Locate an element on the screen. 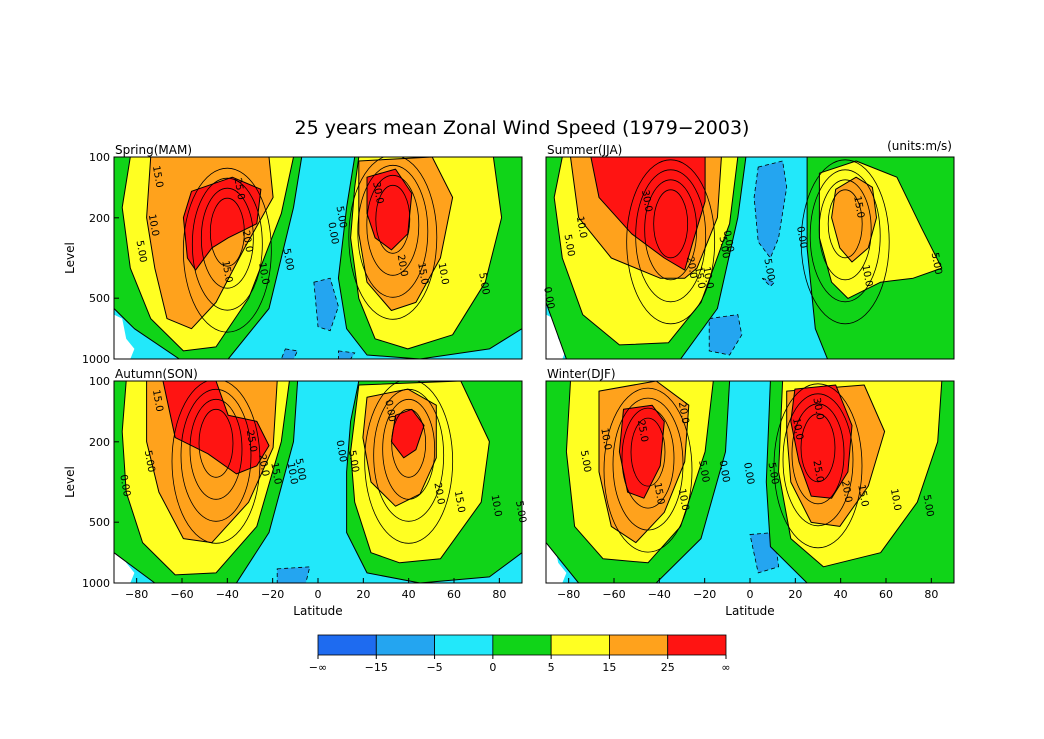 The height and width of the screenshot is (739, 1044). y-tick-label: 200 is located at coordinates (99, 442).